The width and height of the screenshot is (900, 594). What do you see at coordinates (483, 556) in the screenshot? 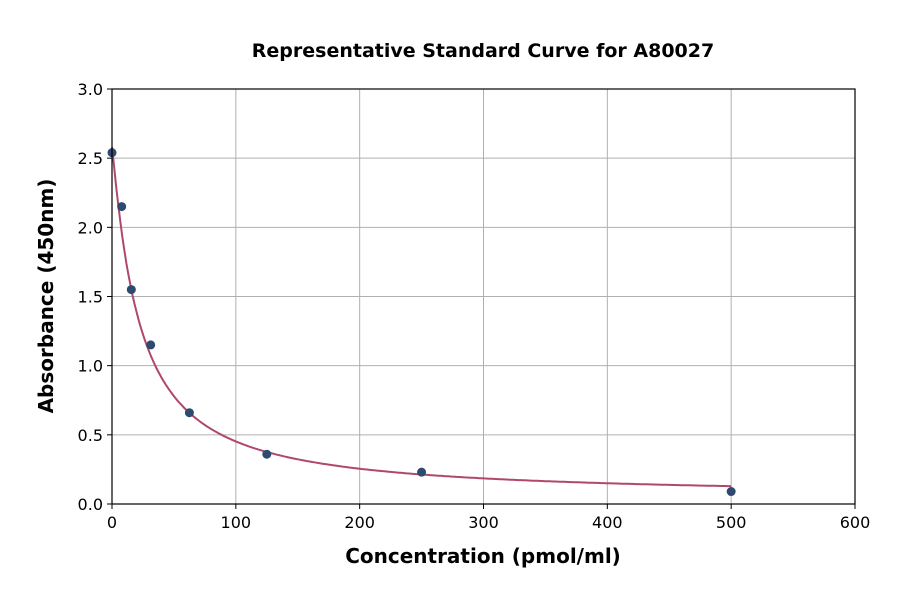
I see `x-axis-label: Concentration (pmol/ml)` at bounding box center [483, 556].